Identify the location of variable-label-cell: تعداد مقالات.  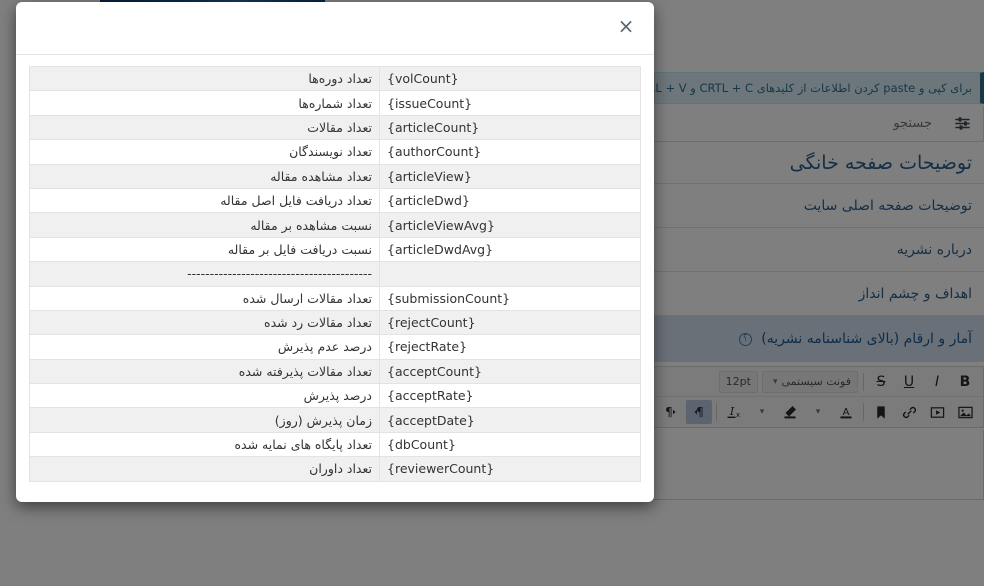
(204, 127).